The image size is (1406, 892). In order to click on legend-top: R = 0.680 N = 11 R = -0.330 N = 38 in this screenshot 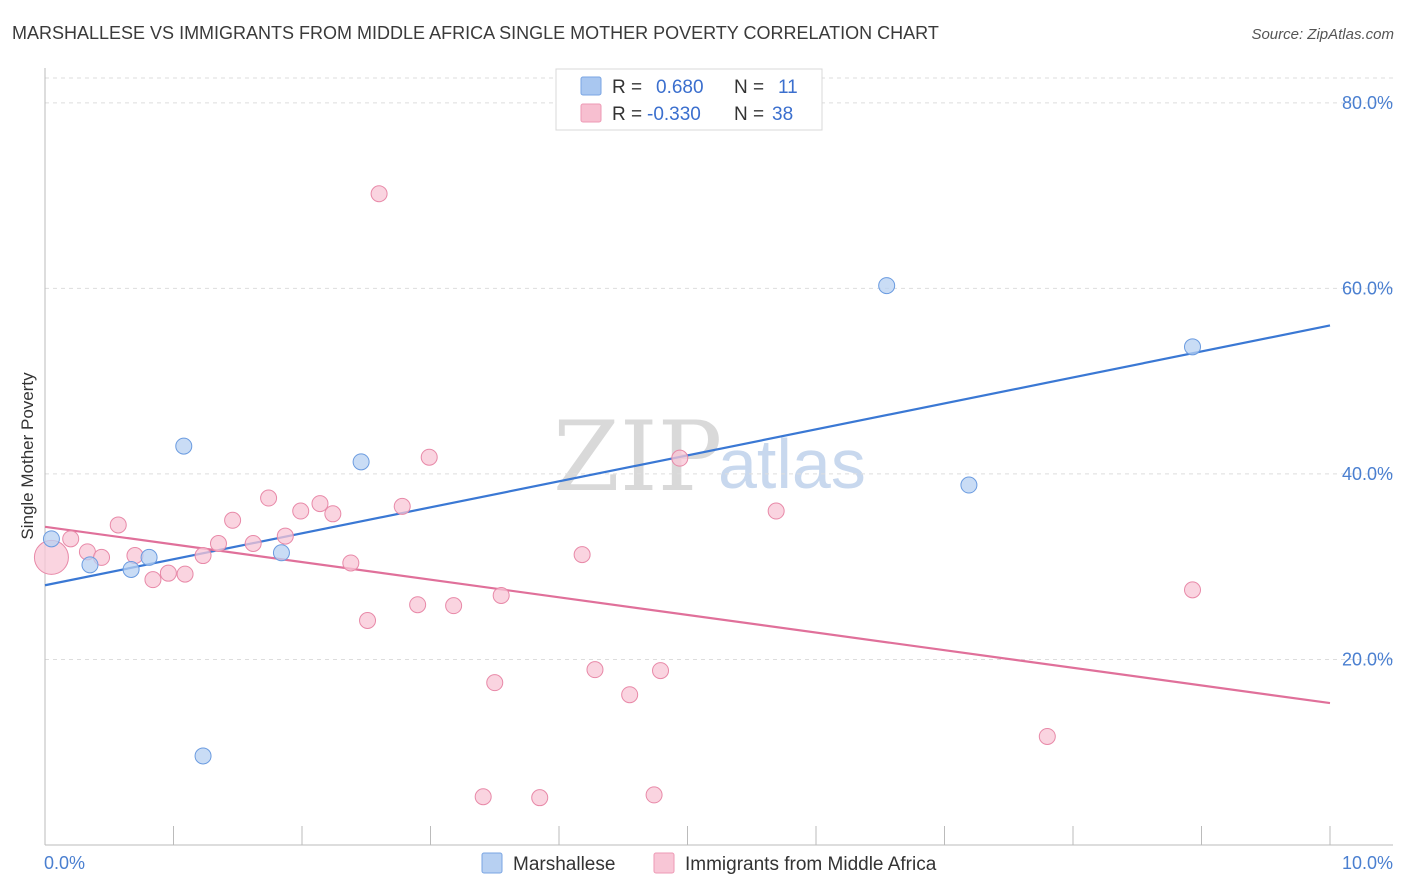, I will do `click(689, 99)`.